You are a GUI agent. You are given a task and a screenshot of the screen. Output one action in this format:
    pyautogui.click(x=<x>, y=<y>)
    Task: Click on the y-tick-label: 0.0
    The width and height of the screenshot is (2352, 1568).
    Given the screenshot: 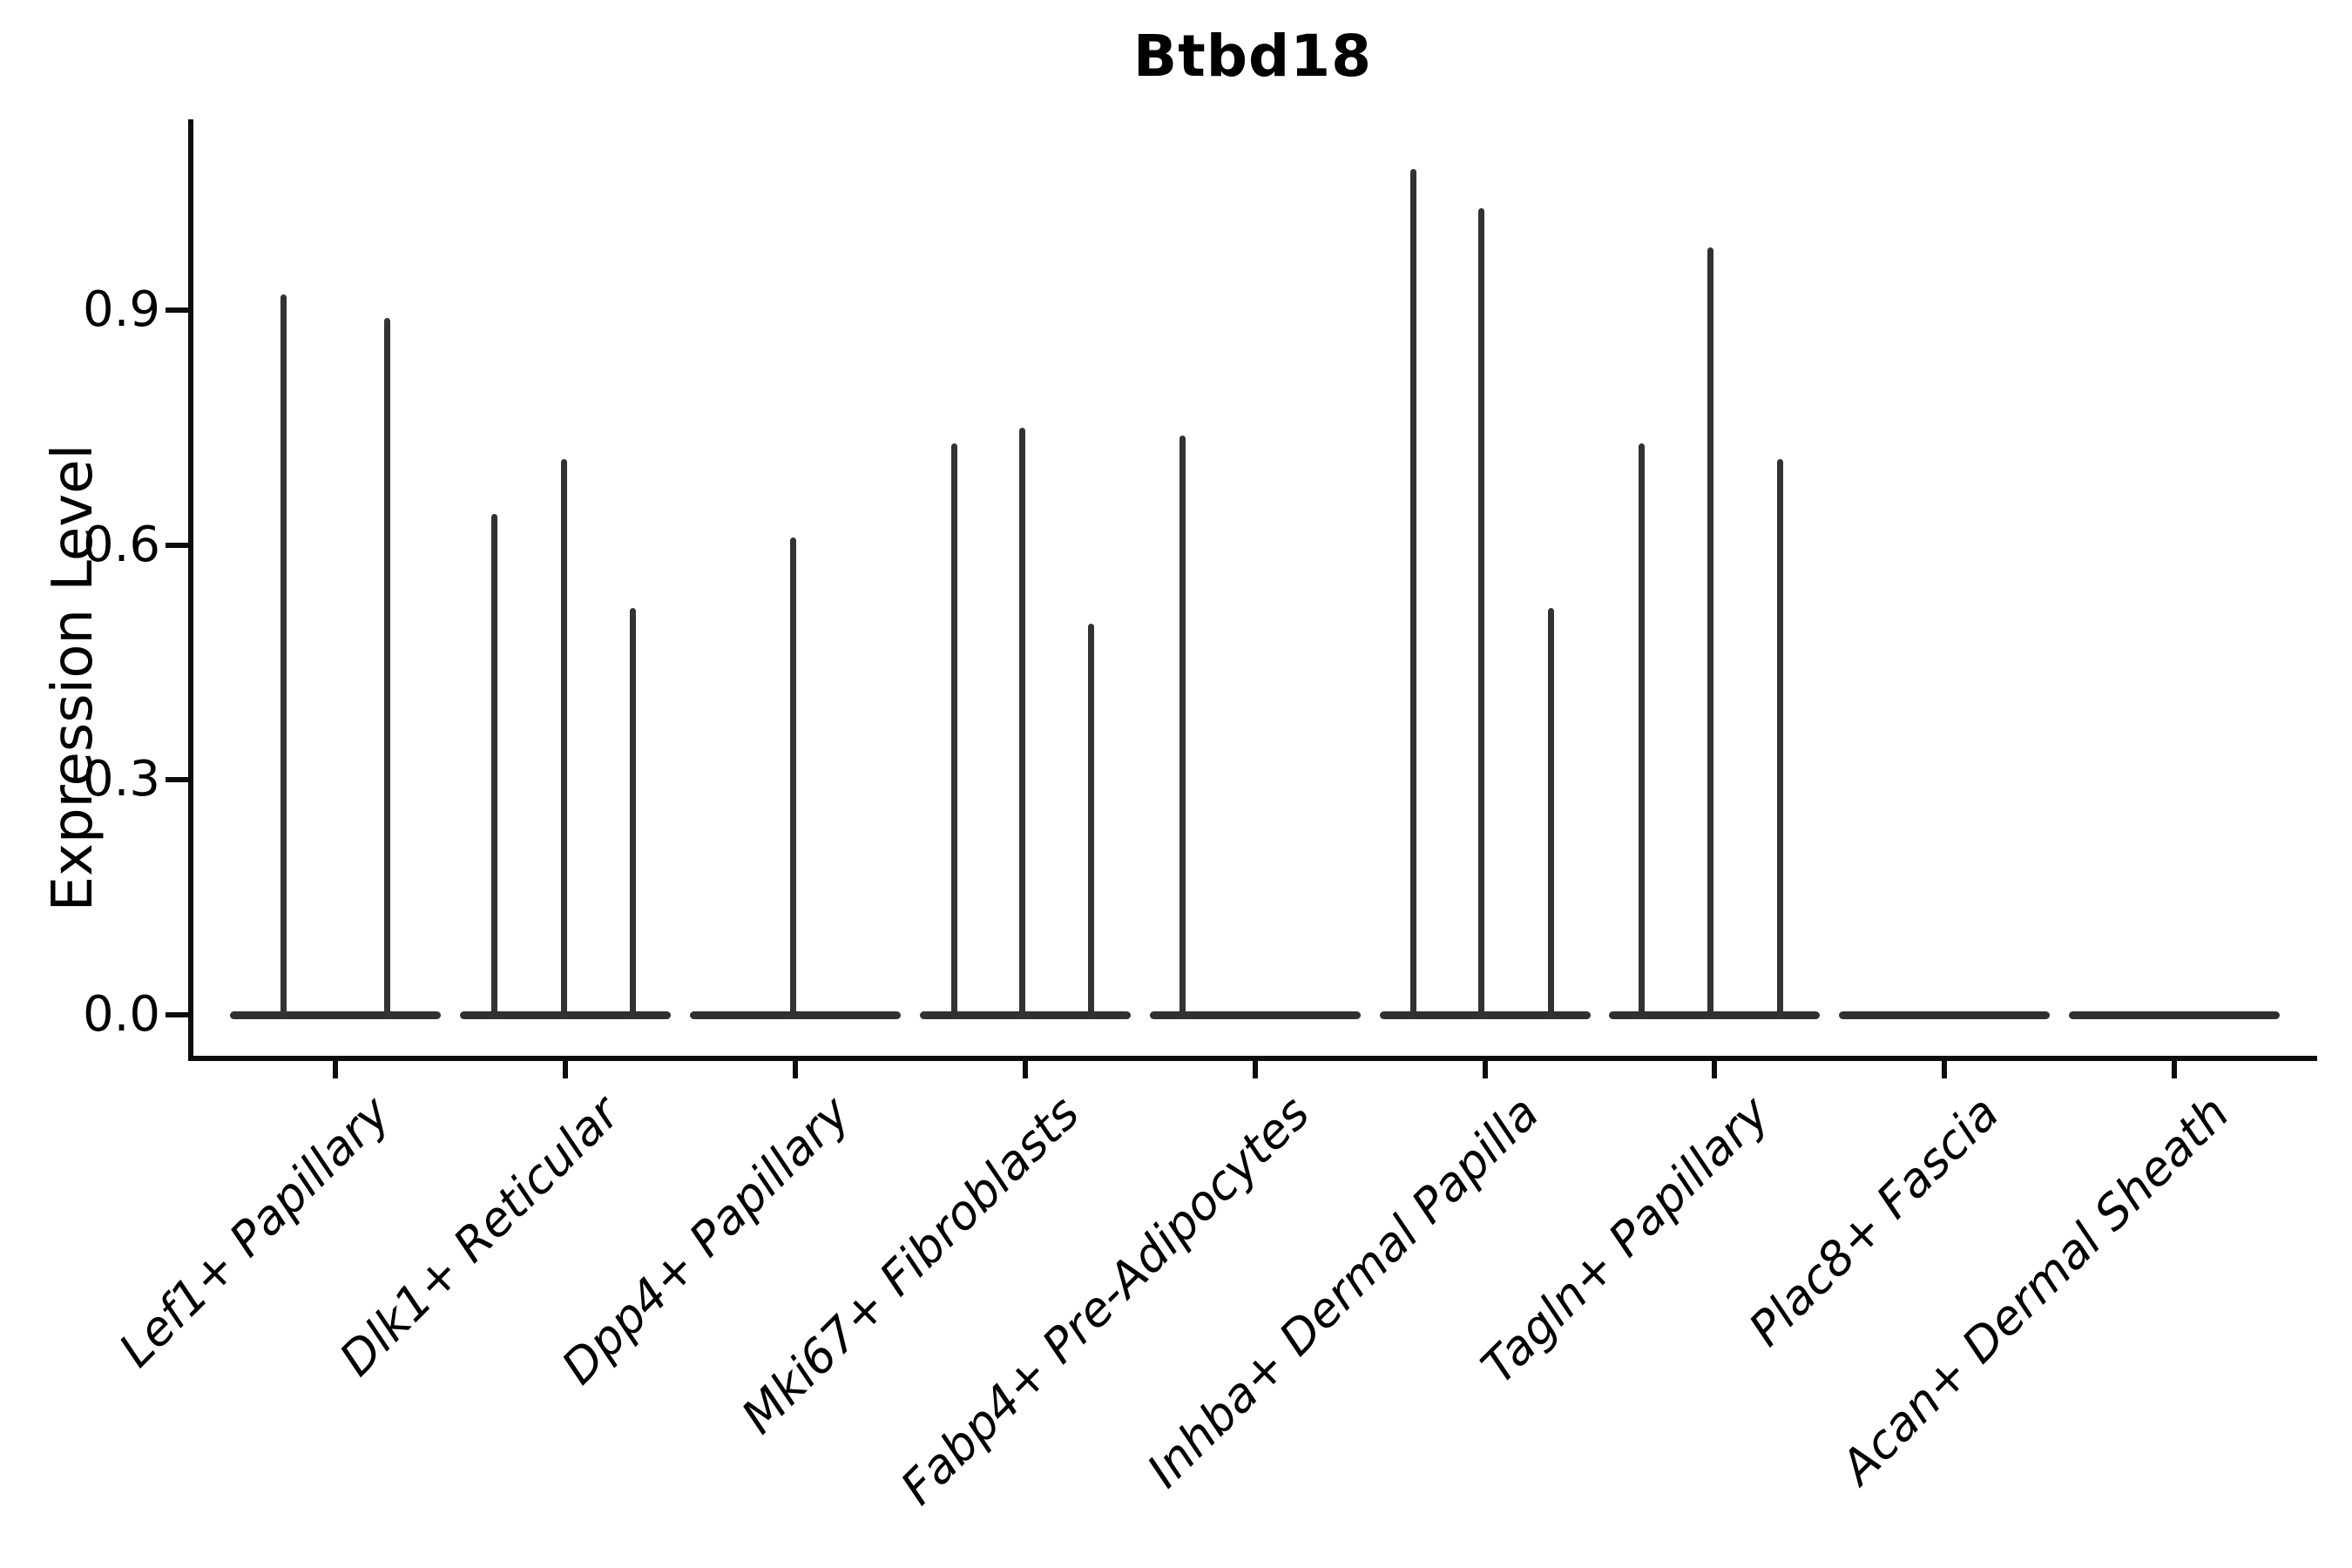 What is the action you would take?
    pyautogui.click(x=121, y=1014)
    